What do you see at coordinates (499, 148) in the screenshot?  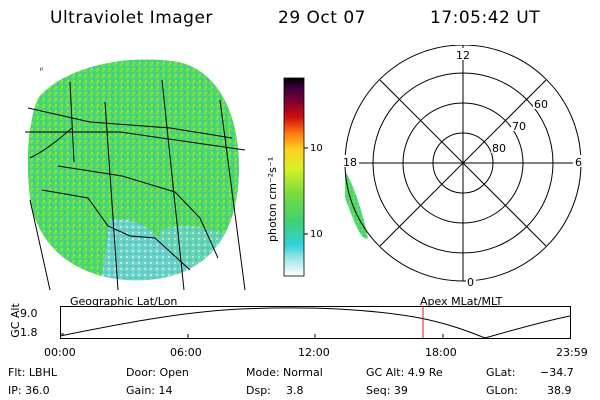 I see `lat-label-80: 80` at bounding box center [499, 148].